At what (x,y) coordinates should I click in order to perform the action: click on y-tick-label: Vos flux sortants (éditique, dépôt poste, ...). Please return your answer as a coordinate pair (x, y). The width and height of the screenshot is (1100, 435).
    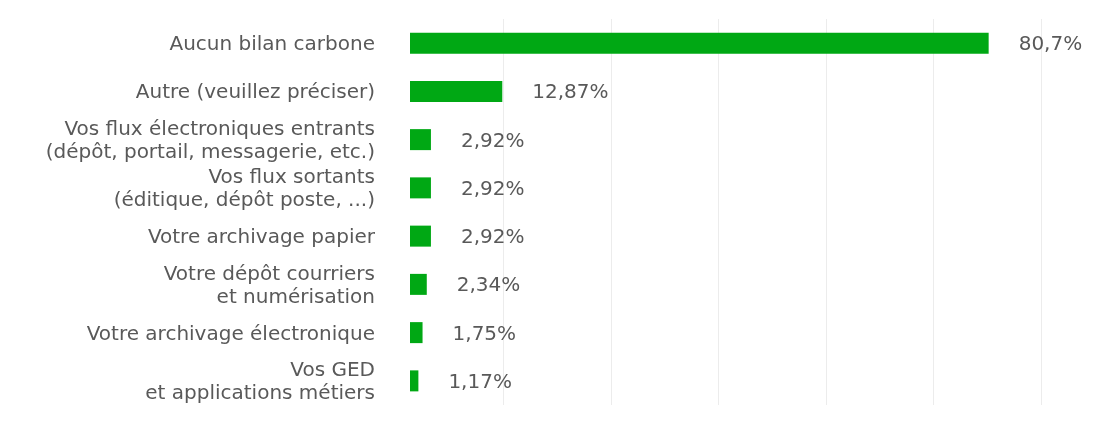
    Looking at the image, I should click on (244, 188).